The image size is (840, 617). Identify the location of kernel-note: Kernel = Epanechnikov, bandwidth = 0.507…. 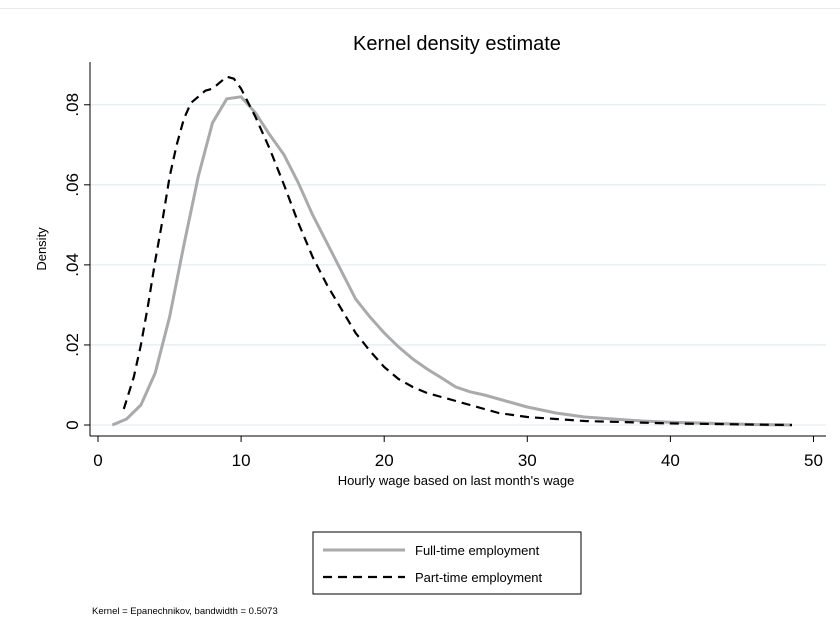
(185, 611).